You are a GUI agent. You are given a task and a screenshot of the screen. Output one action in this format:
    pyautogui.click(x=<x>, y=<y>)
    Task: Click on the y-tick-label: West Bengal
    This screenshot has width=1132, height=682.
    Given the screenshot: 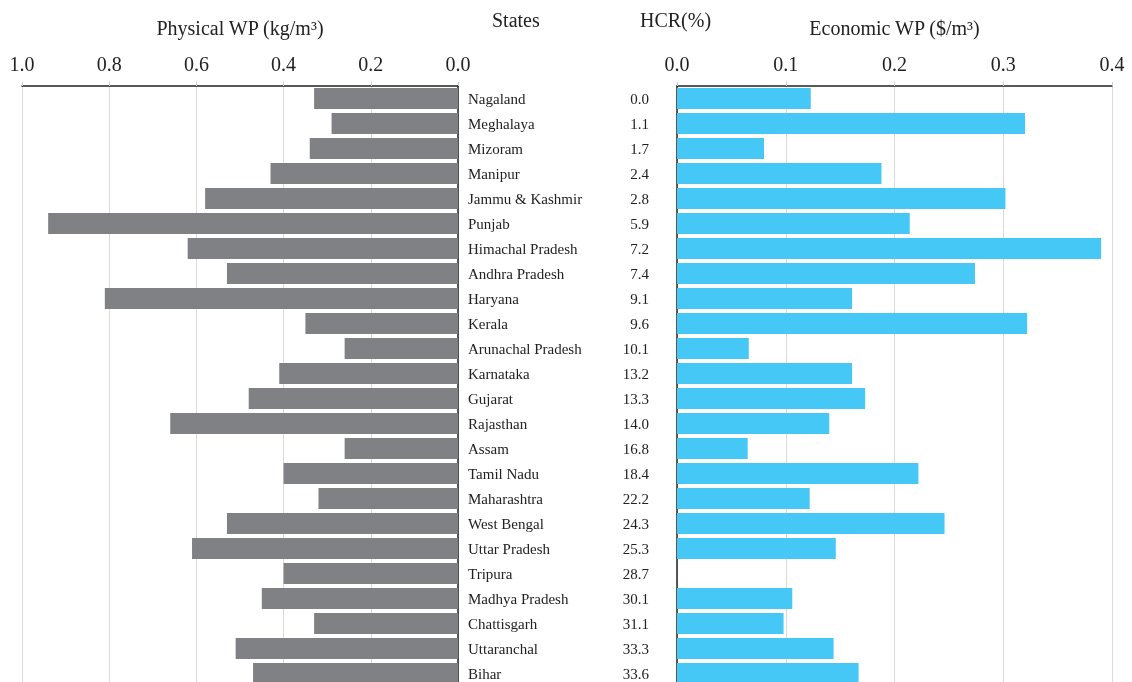 What is the action you would take?
    pyautogui.click(x=506, y=523)
    